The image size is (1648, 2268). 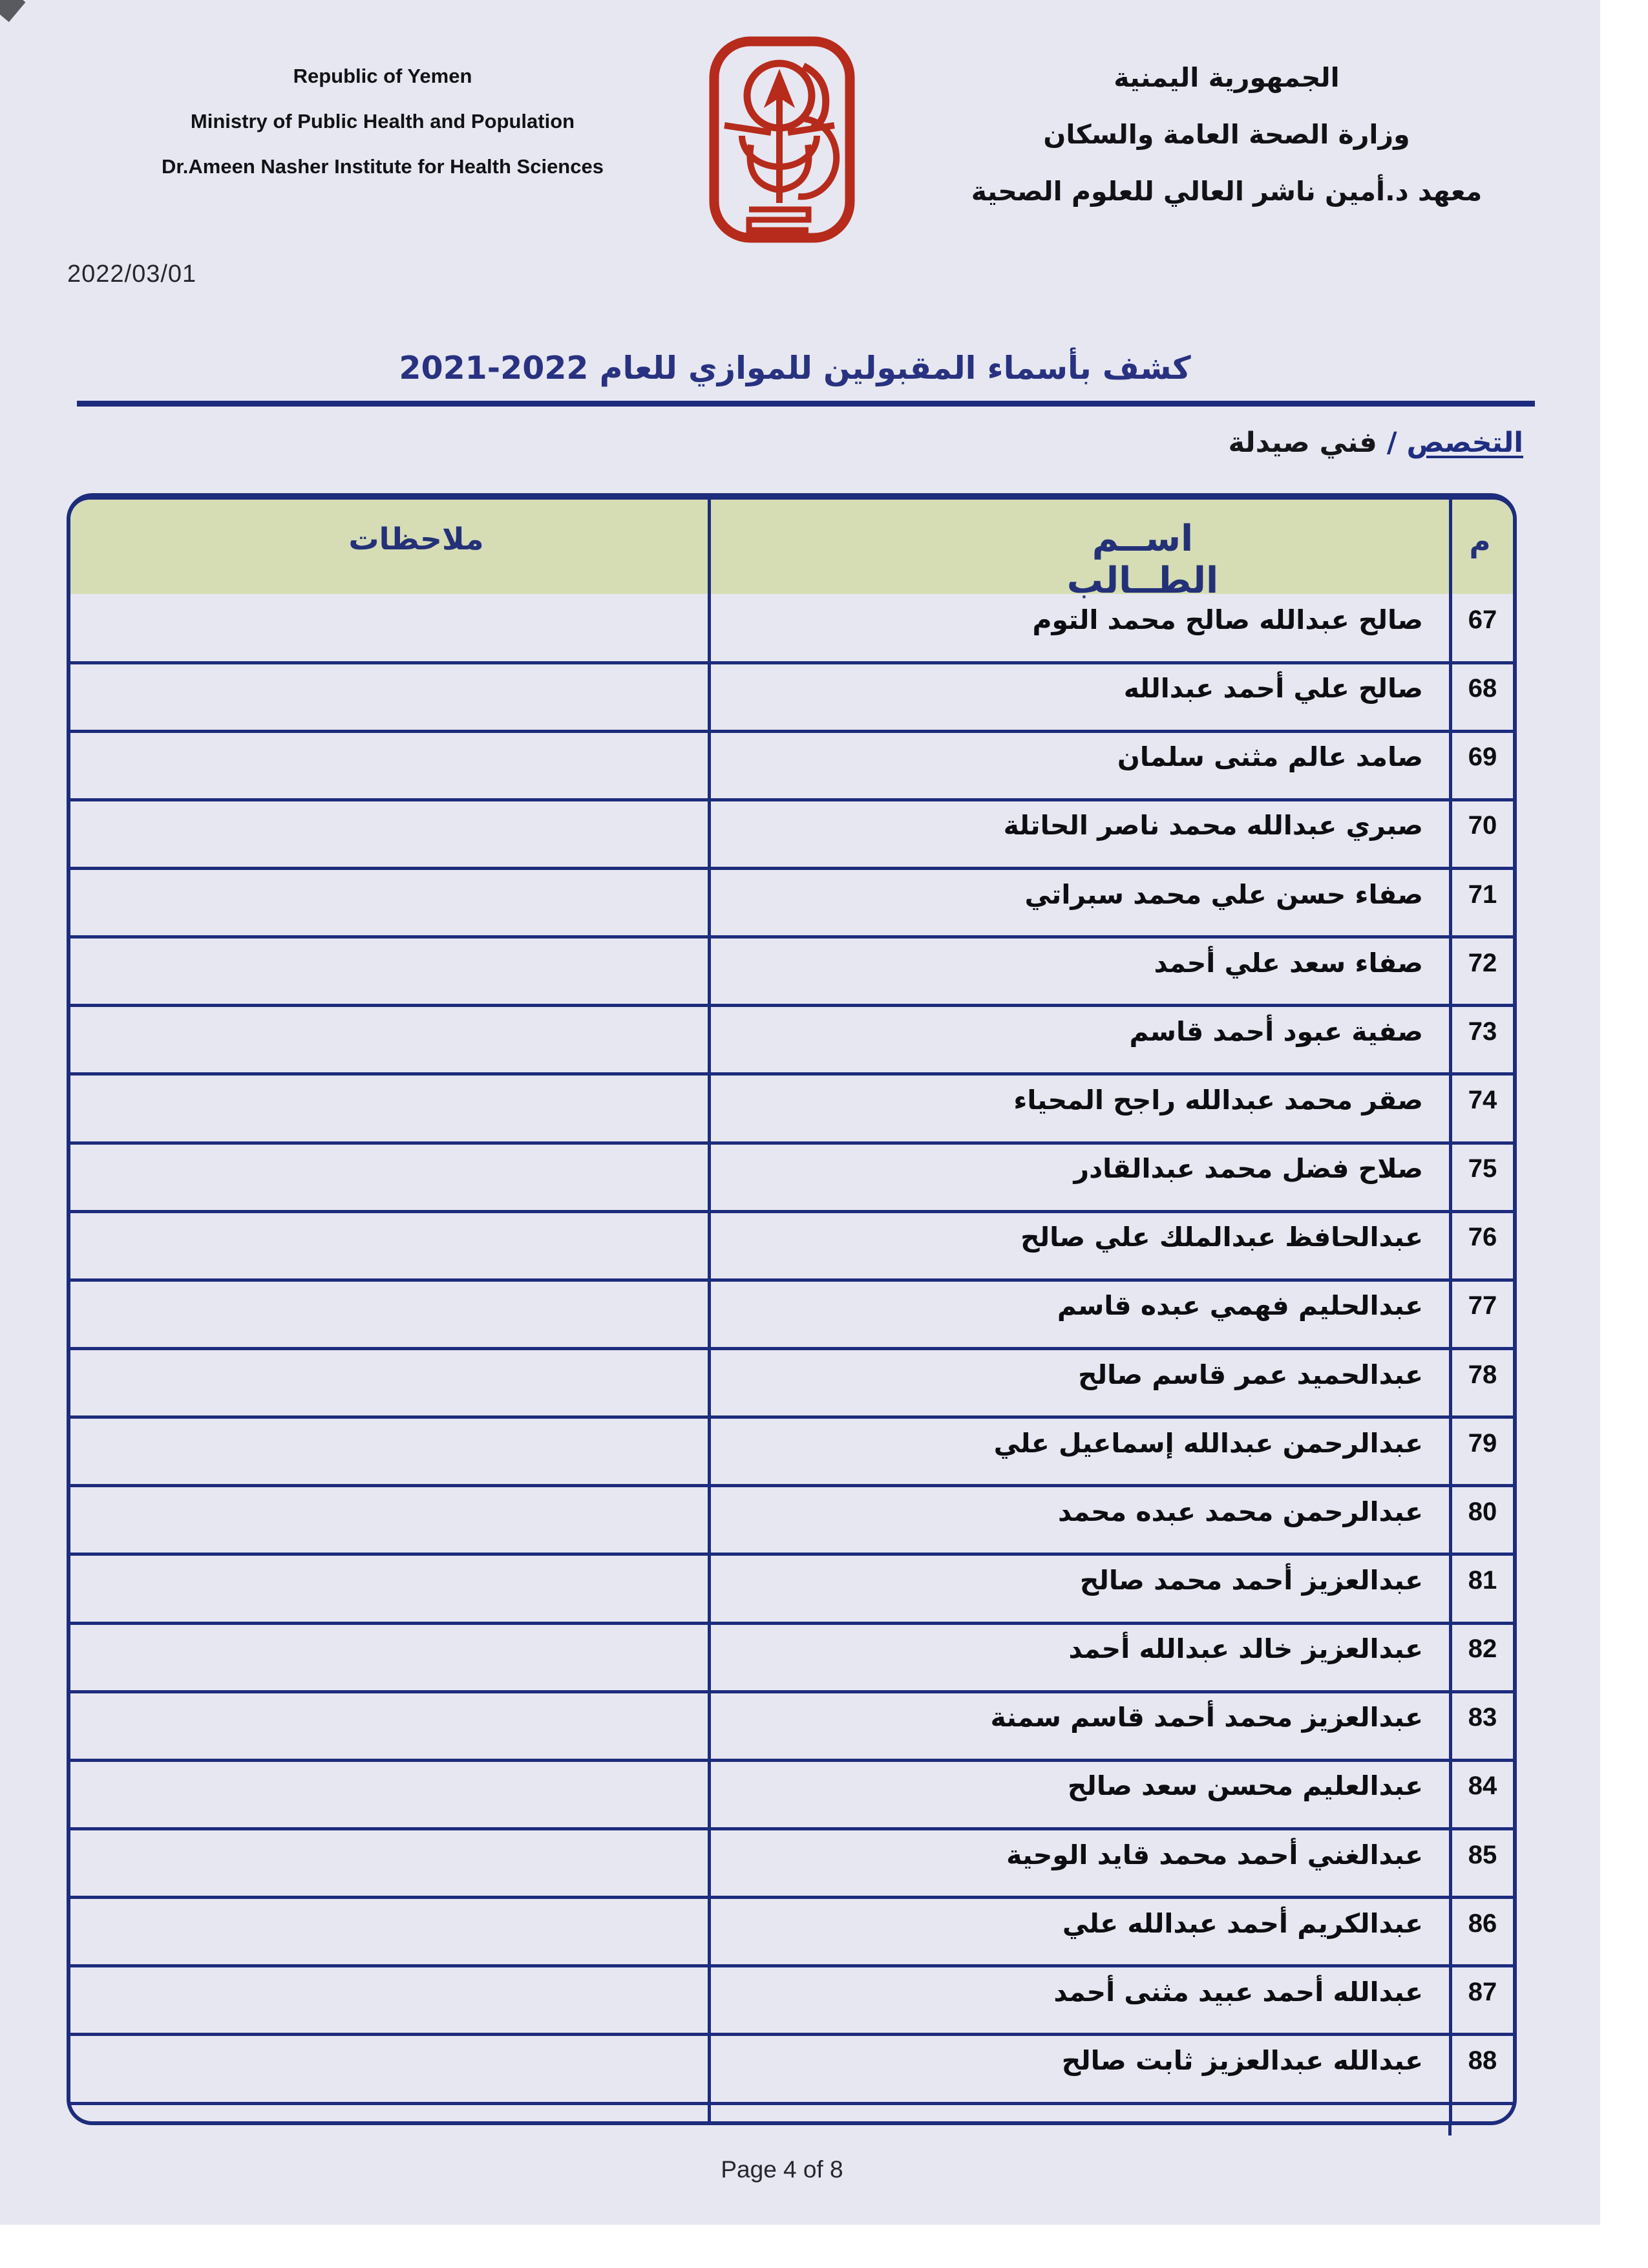 I want to click on institute-logo, so click(x=782, y=139).